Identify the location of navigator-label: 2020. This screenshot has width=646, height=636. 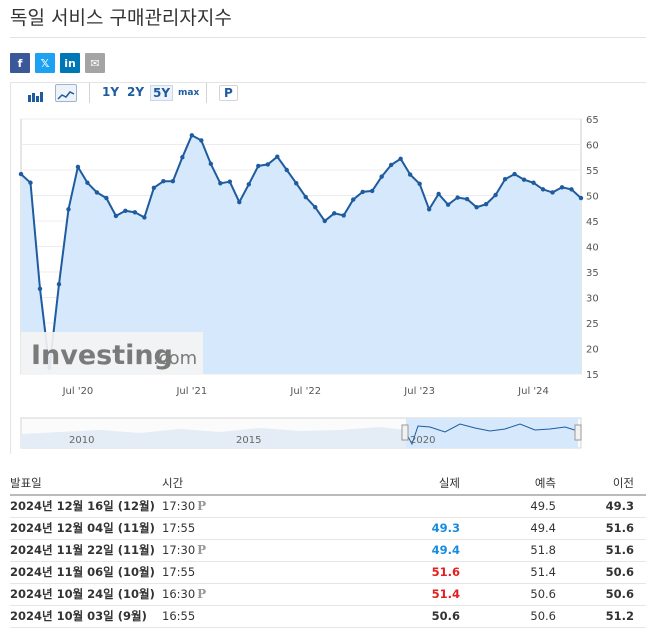
(422, 440).